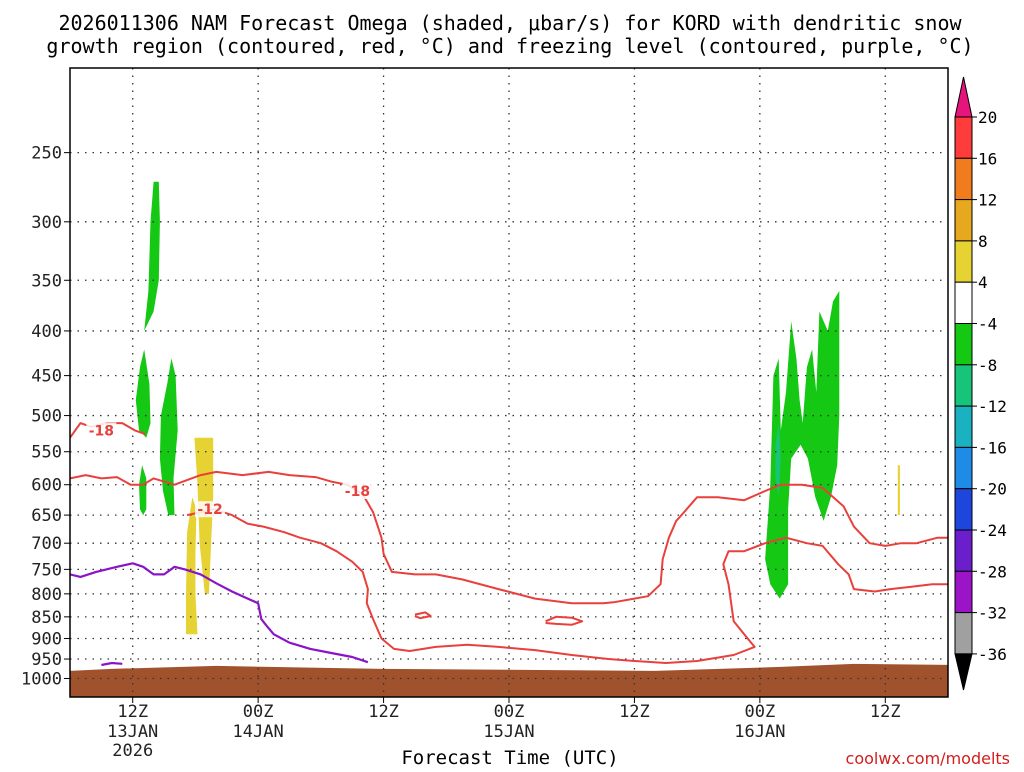 This screenshot has height=772, width=1024. Describe the element at coordinates (983, 282) in the screenshot. I see `colorbar-tick-label: 4` at that location.